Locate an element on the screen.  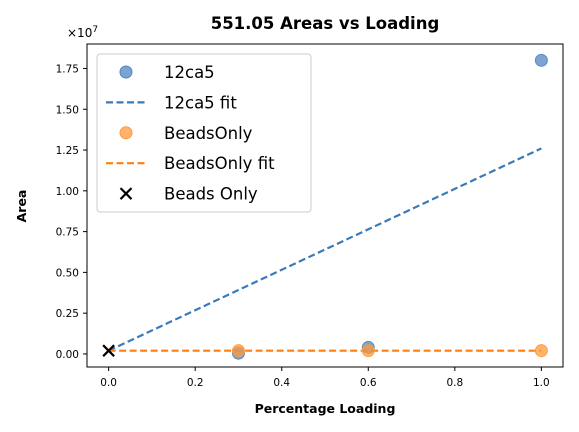
y-tick-label: 1.25 is located at coordinates (67, 151).